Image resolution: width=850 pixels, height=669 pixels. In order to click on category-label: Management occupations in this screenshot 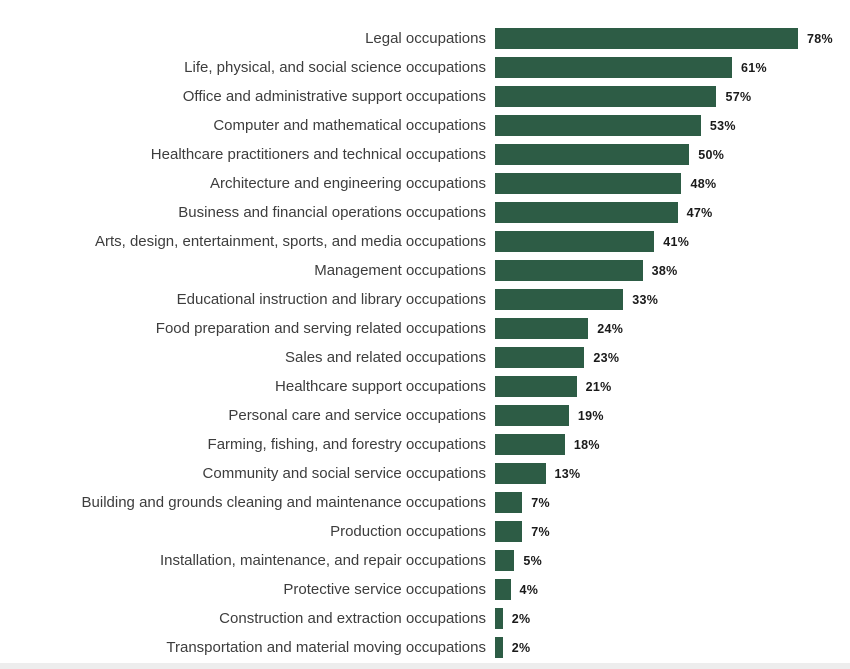, I will do `click(400, 270)`.